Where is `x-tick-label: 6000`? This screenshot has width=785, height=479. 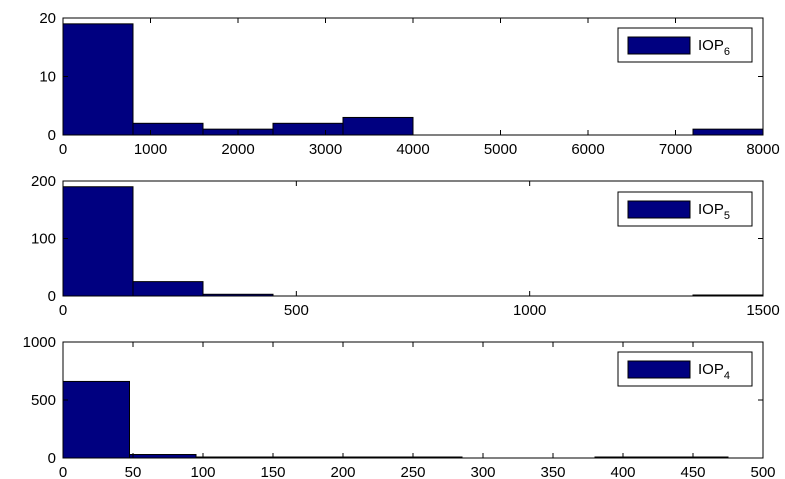 x-tick-label: 6000 is located at coordinates (587, 149).